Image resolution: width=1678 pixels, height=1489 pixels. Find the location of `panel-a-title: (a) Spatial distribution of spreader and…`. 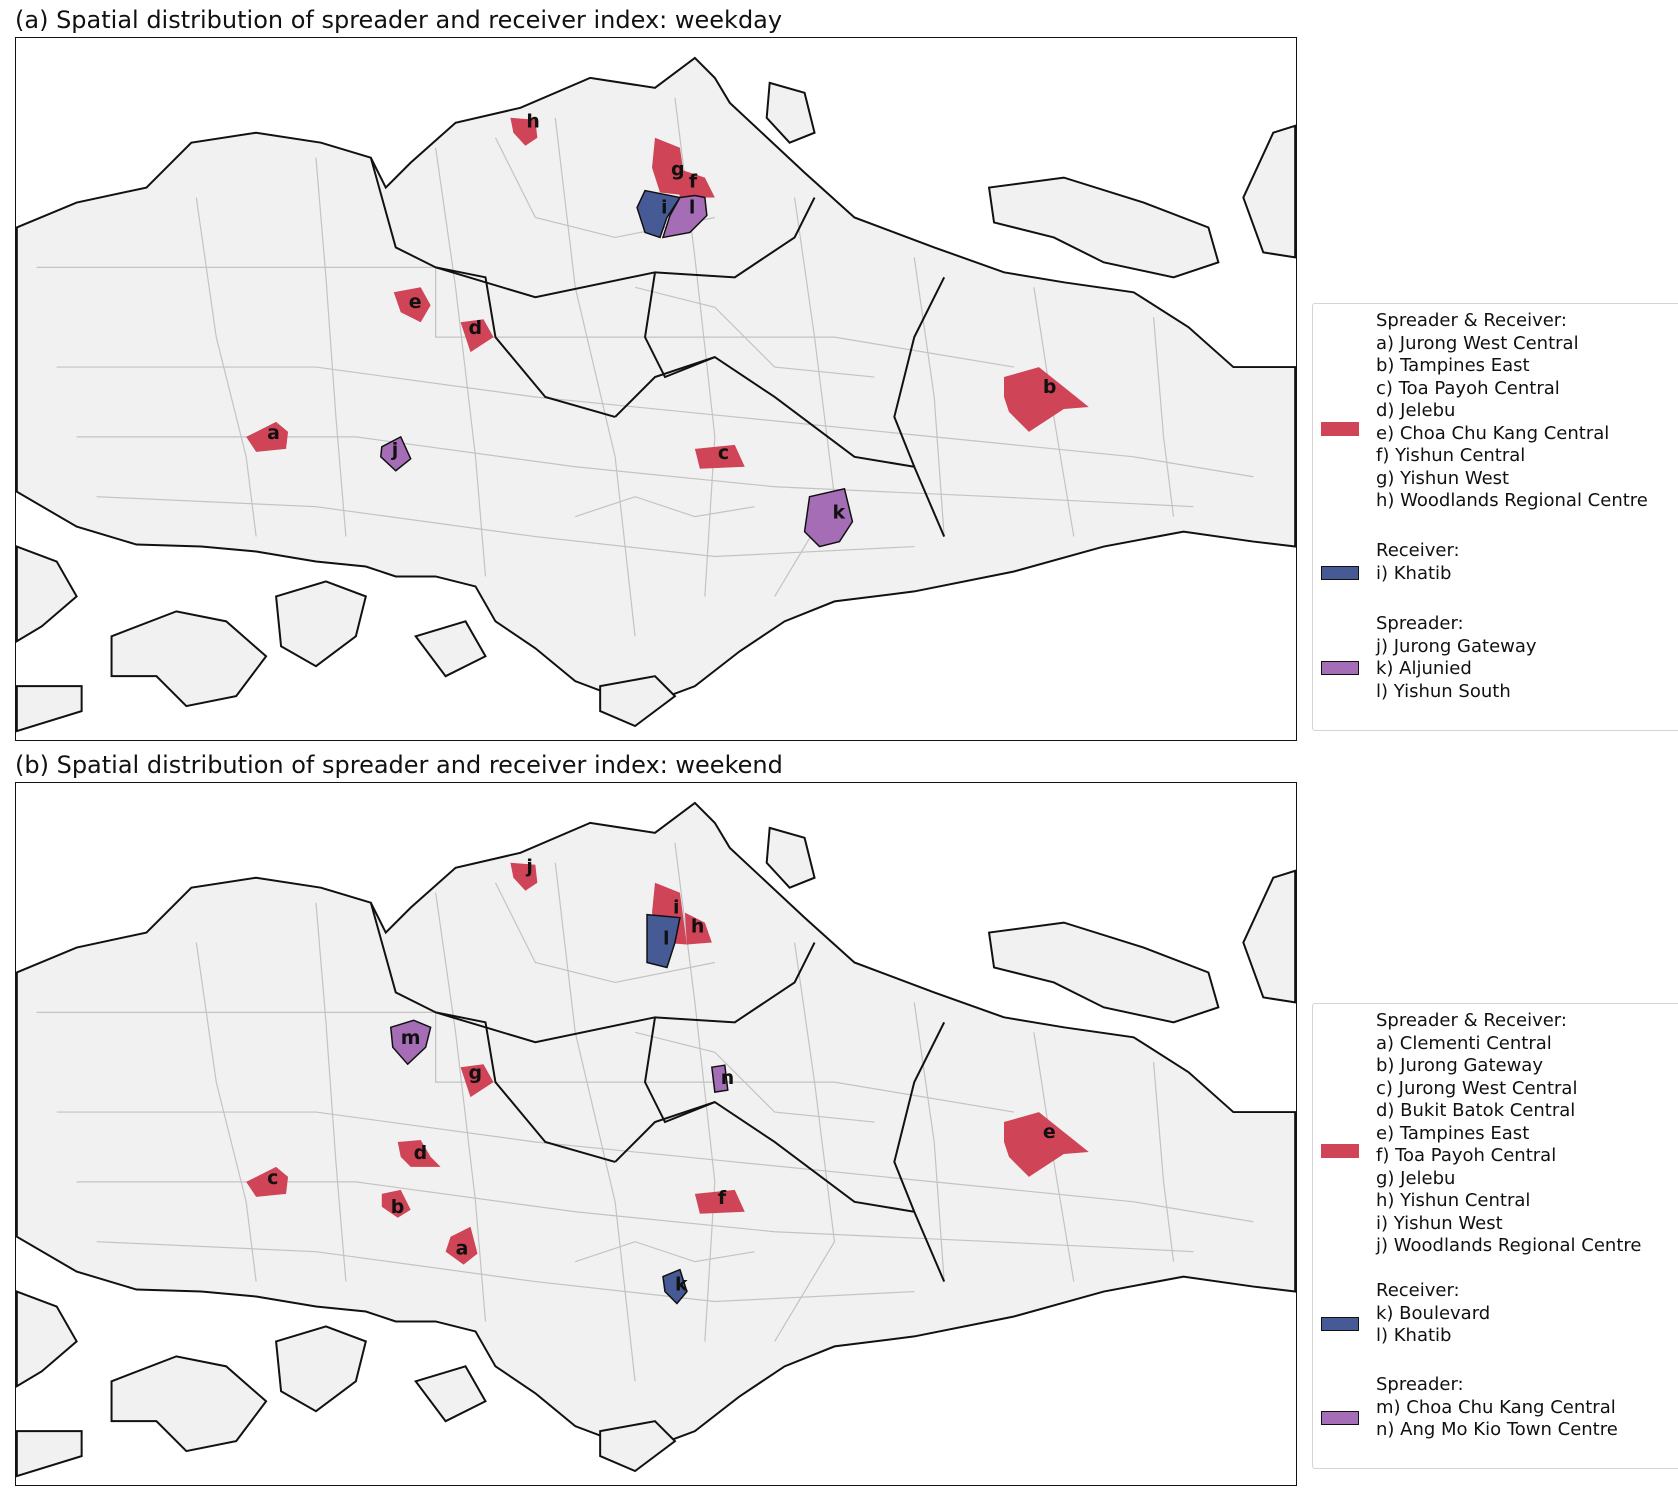

panel-a-title: (a) Spatial distribution of spreader and… is located at coordinates (399, 20).